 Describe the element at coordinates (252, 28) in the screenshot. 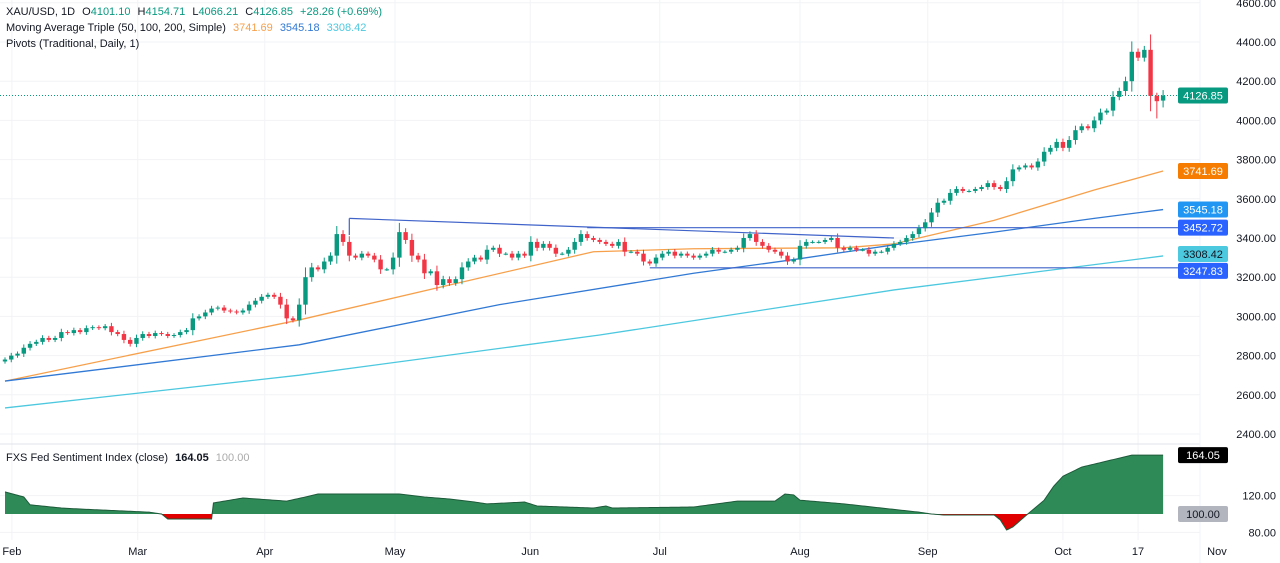

I see `ma50-value: 3741.69` at that location.